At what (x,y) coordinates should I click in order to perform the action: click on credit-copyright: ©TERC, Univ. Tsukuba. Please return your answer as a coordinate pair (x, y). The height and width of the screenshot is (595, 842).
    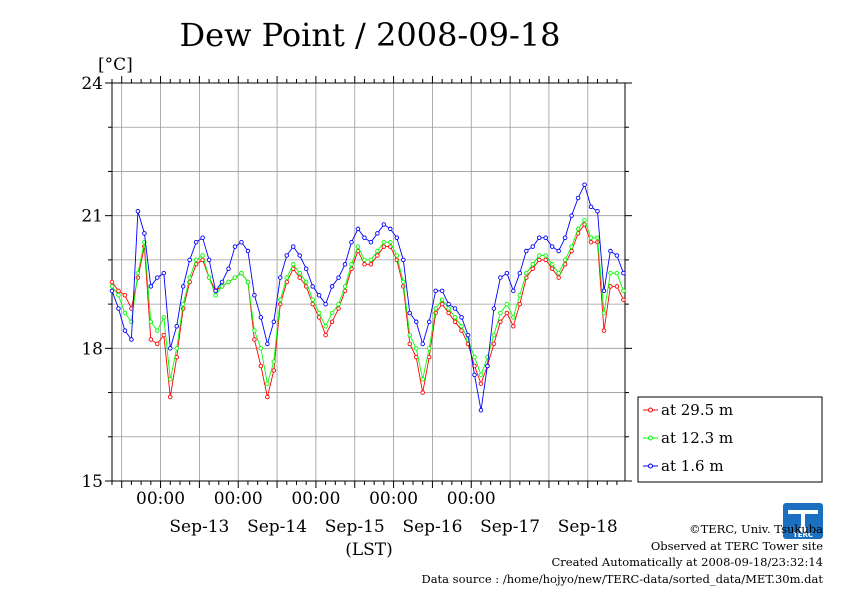
    Looking at the image, I should click on (756, 529).